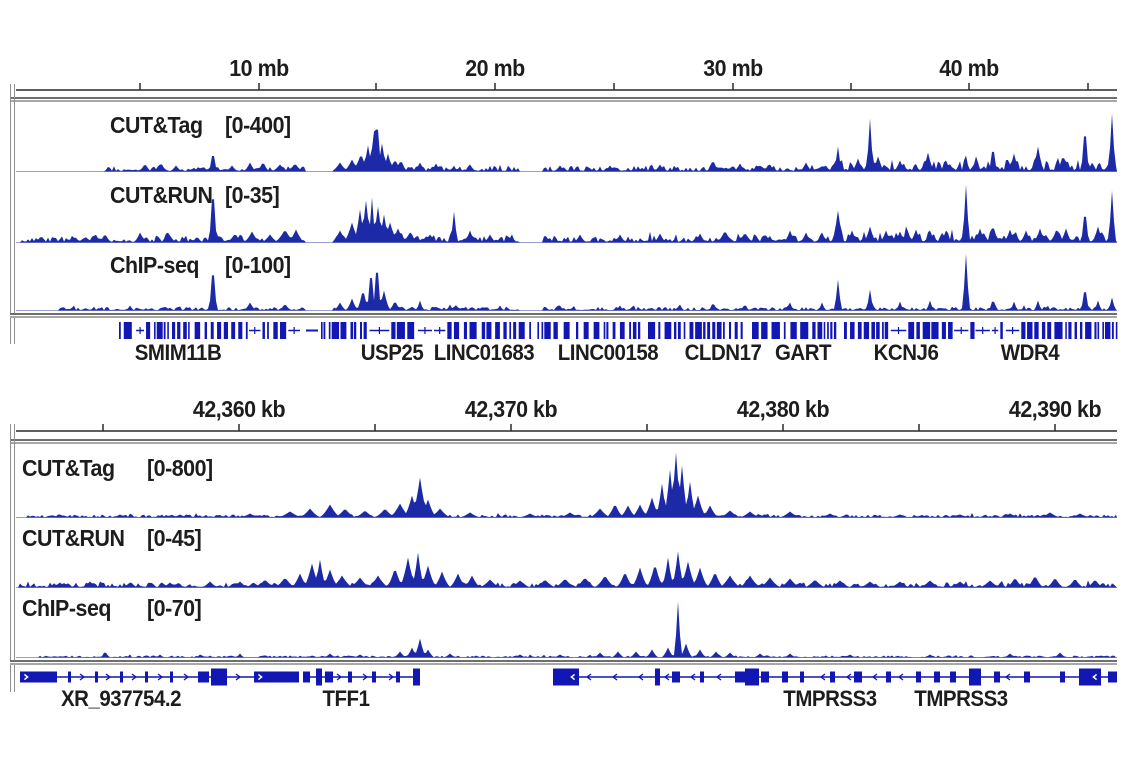  Describe the element at coordinates (346, 698) in the screenshot. I see `gene-label: TFF1` at that location.